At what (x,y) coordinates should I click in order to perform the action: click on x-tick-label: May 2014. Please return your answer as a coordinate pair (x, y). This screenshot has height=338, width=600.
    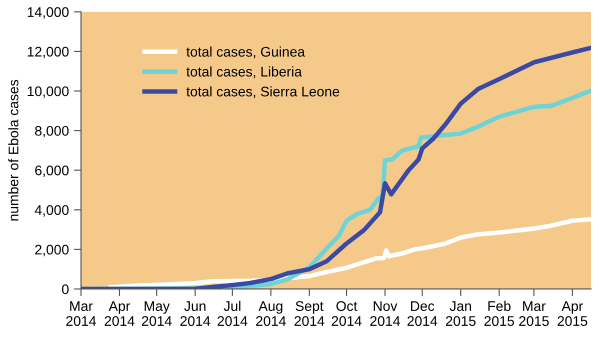
    Looking at the image, I should click on (157, 313).